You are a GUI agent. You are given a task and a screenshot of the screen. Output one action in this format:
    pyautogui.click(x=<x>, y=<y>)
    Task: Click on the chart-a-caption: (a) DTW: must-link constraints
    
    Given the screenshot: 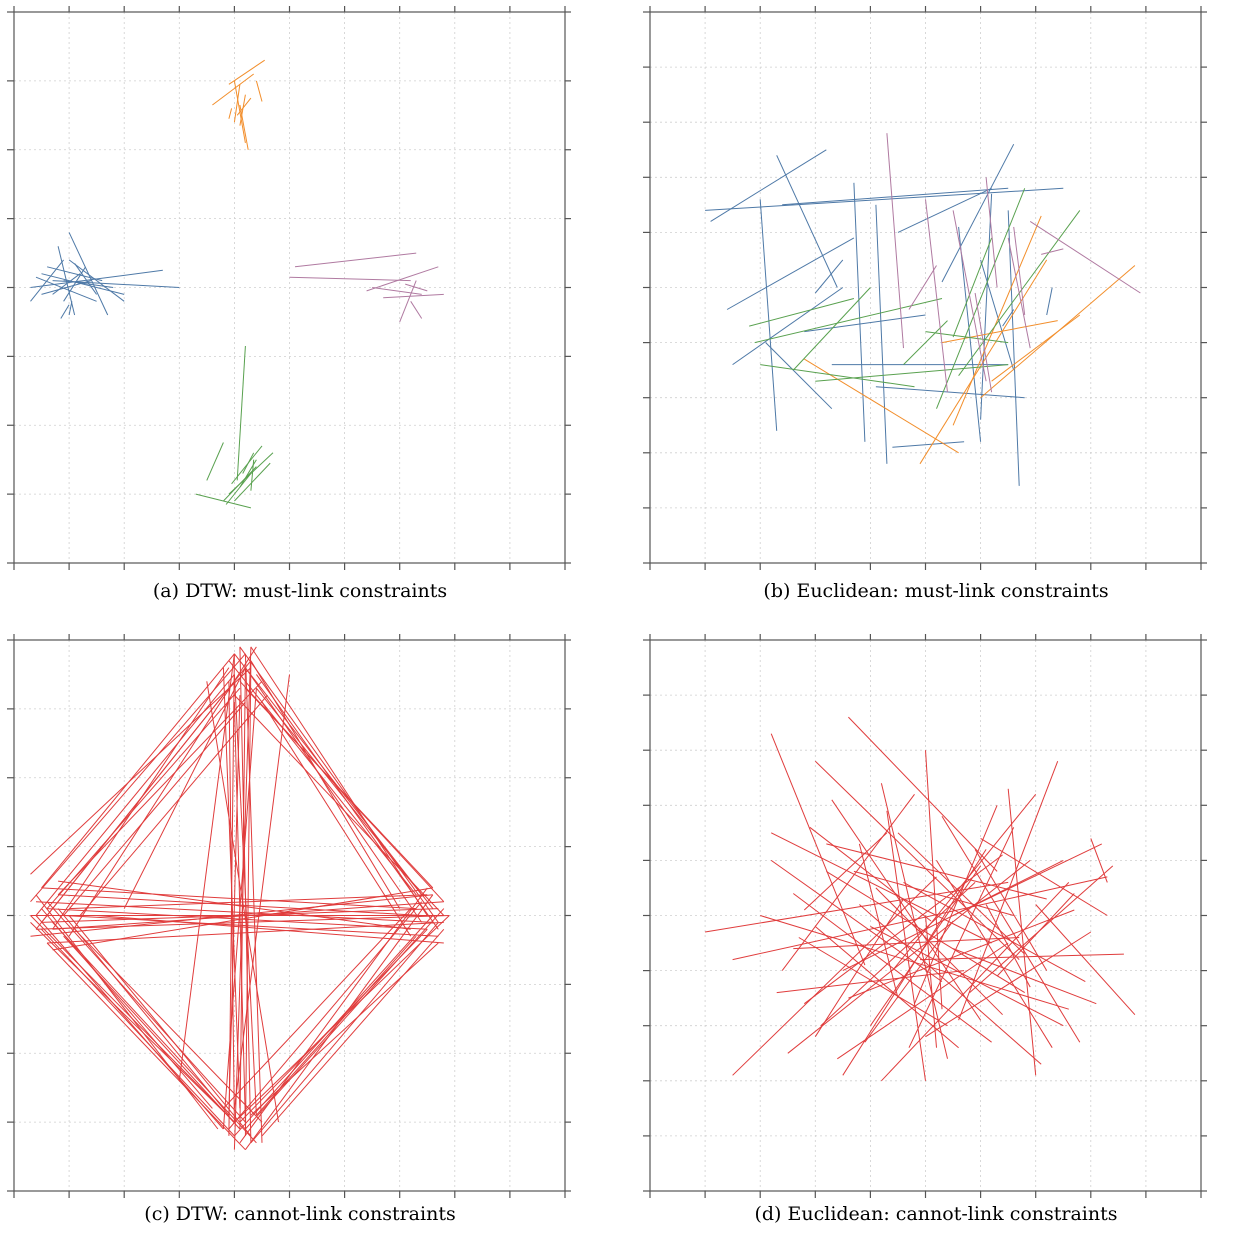 What is the action you would take?
    pyautogui.click(x=300, y=591)
    